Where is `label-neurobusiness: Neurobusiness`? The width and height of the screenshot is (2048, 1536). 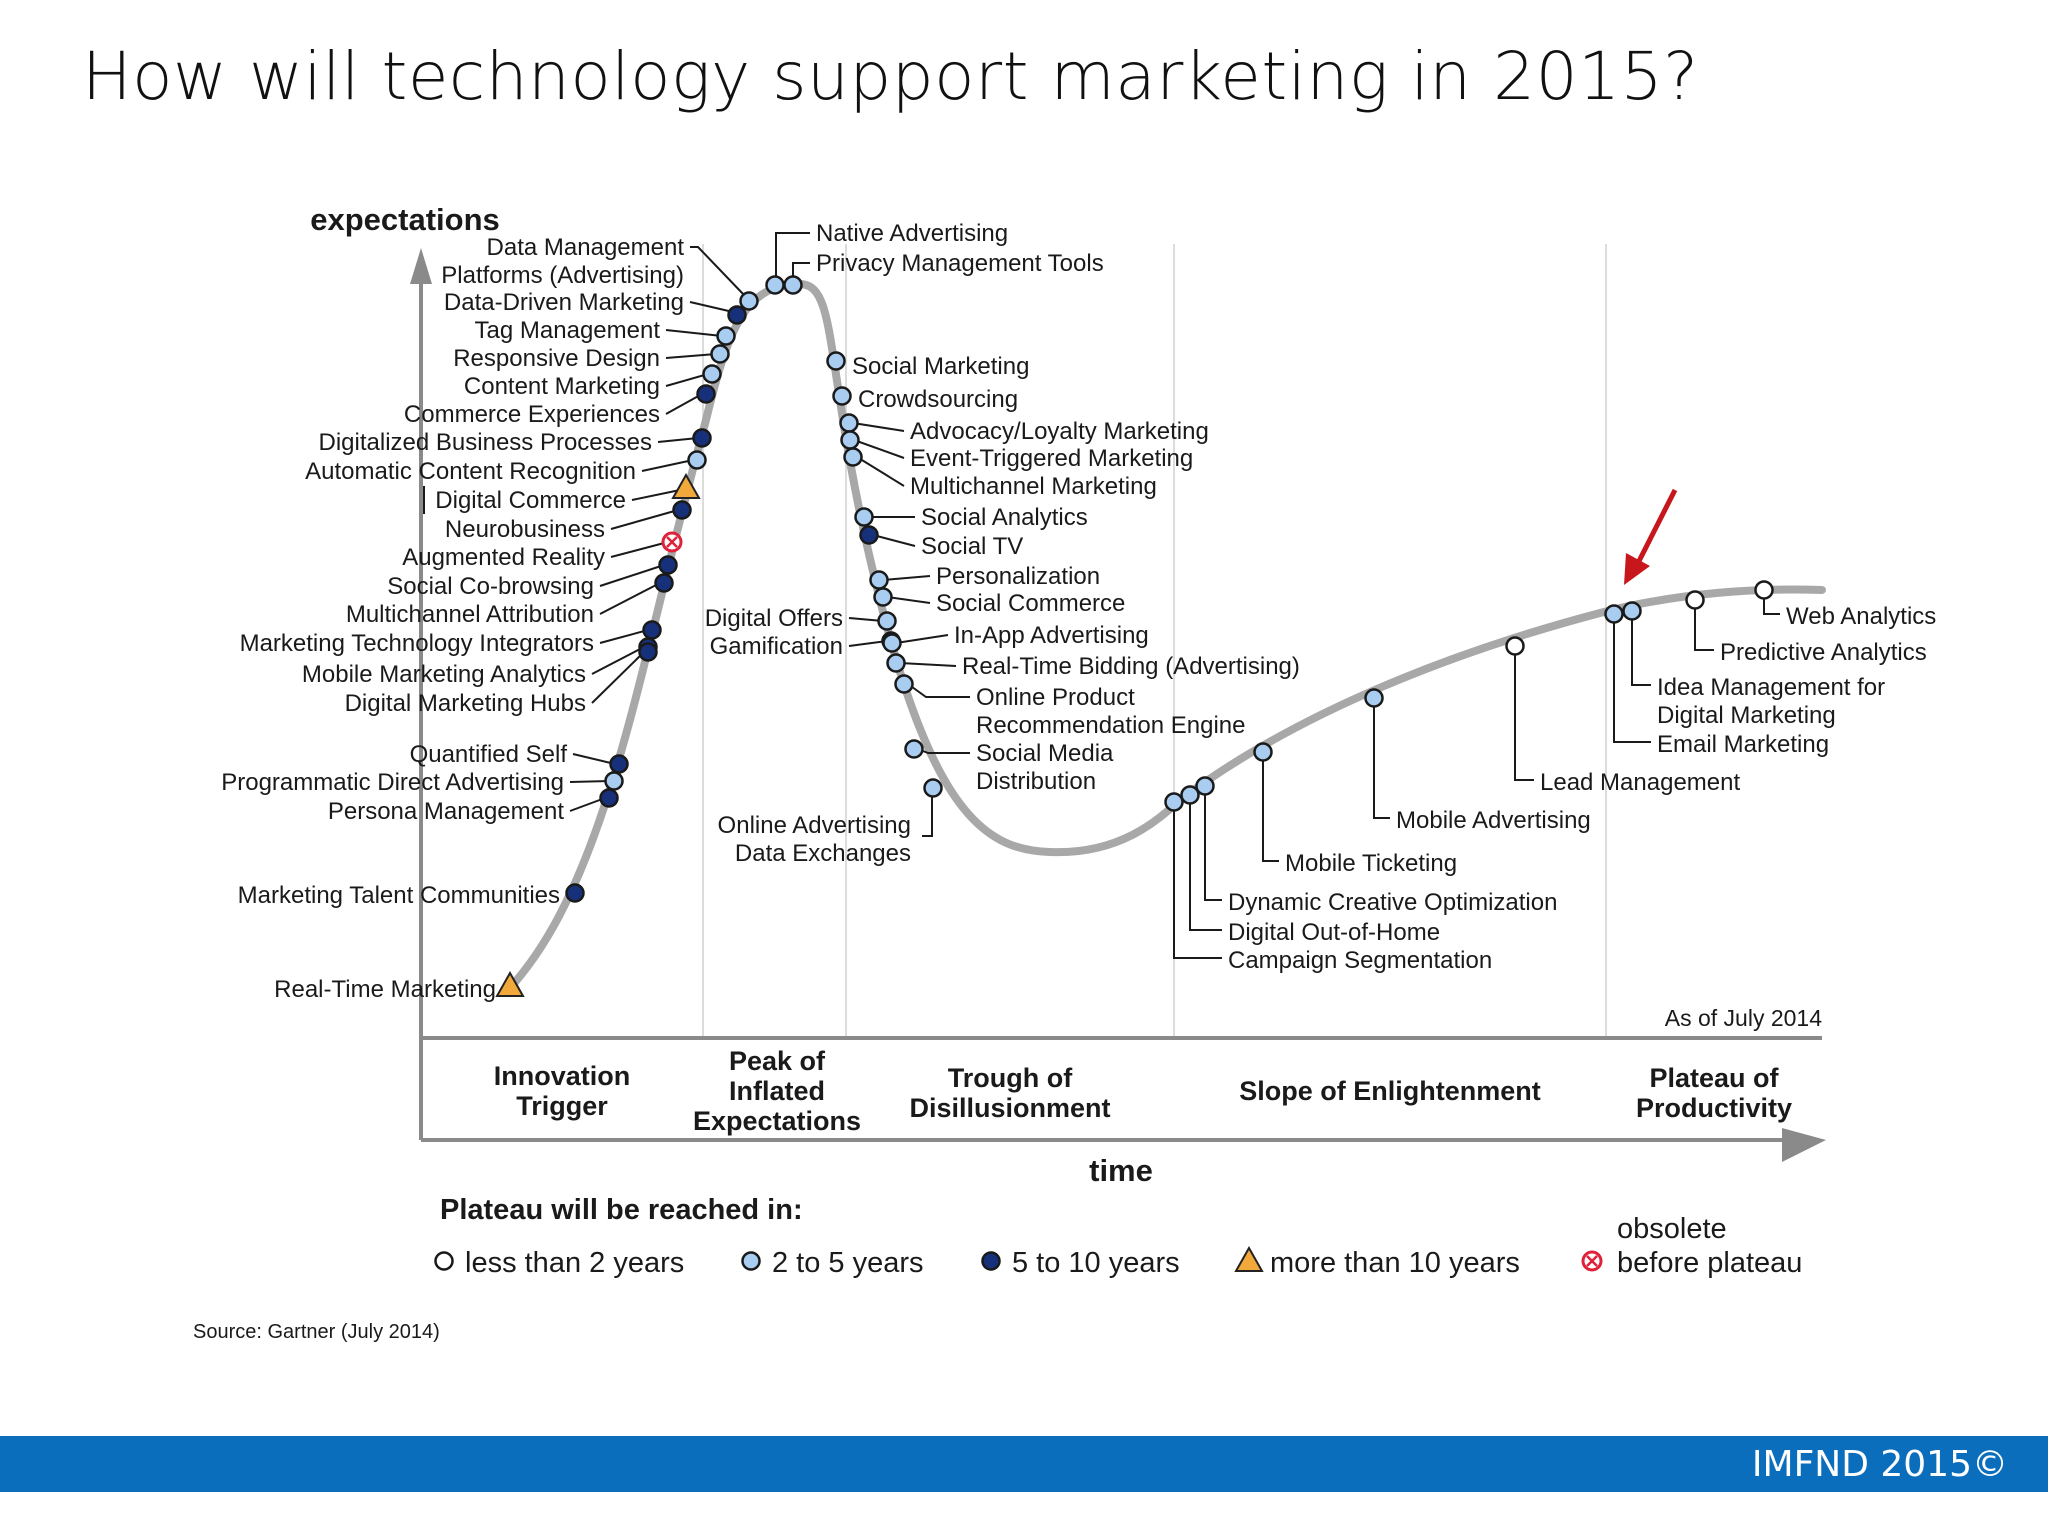
label-neurobusiness: Neurobusiness is located at coordinates (525, 529).